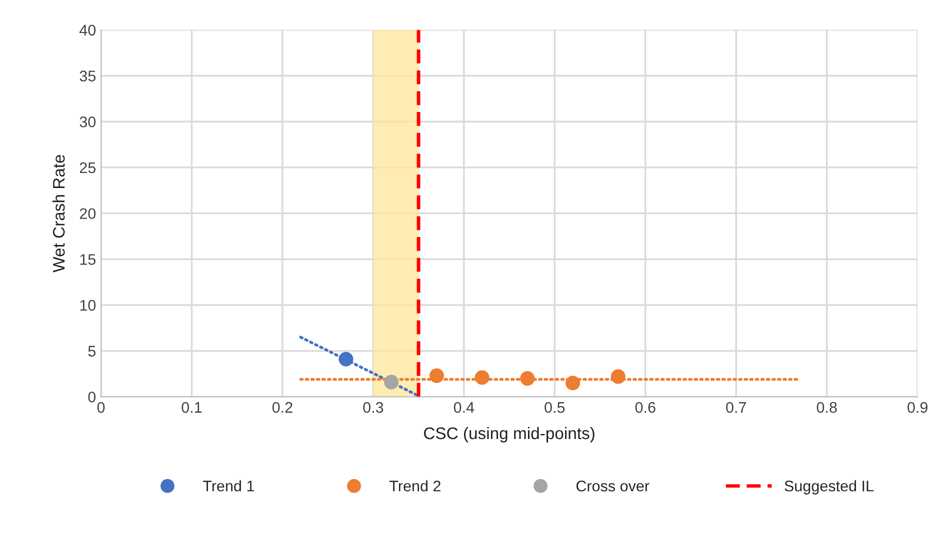 This screenshot has height=534, width=944. What do you see at coordinates (554, 407) in the screenshot?
I see `x-tick-label: 0.5` at bounding box center [554, 407].